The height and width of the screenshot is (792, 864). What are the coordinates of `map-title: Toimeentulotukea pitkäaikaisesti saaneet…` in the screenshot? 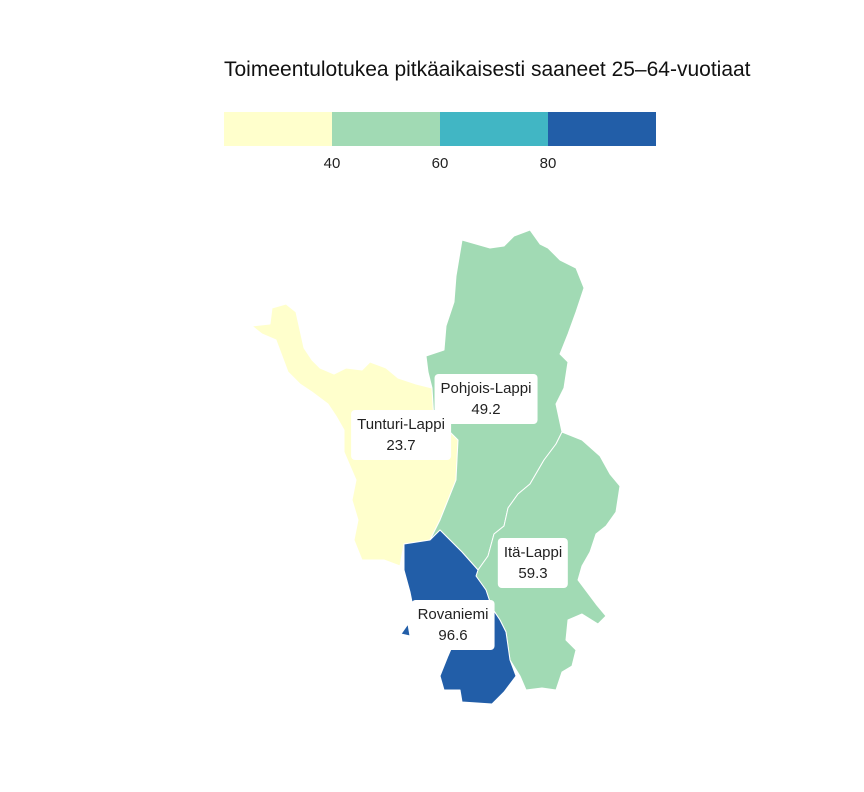 It's located at (487, 69).